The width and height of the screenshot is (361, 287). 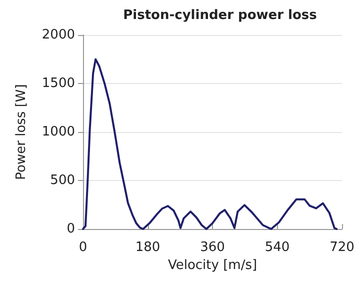 What do you see at coordinates (277, 247) in the screenshot?
I see `x-tick-label: 540` at bounding box center [277, 247].